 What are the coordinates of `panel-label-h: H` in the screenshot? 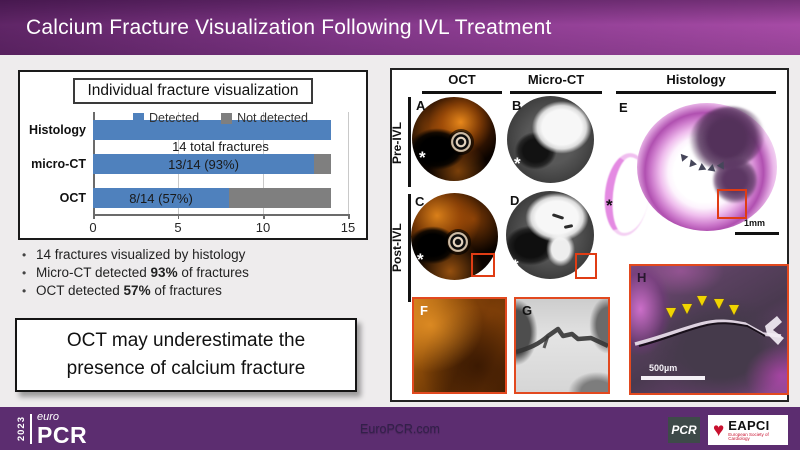 It's located at (642, 277).